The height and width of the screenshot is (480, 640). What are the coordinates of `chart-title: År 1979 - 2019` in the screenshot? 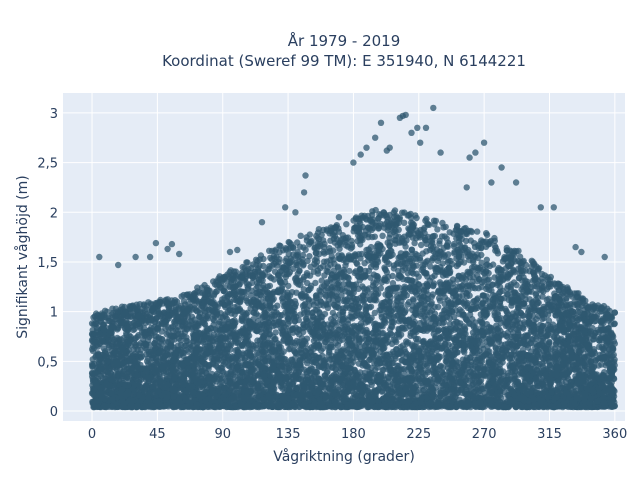 It's located at (344, 40).